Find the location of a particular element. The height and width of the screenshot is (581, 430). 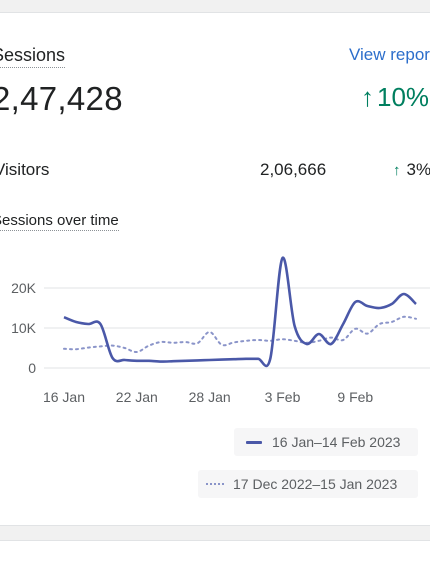

legend-label-current: 16 Jan–14 Feb 2023 is located at coordinates (336, 442).